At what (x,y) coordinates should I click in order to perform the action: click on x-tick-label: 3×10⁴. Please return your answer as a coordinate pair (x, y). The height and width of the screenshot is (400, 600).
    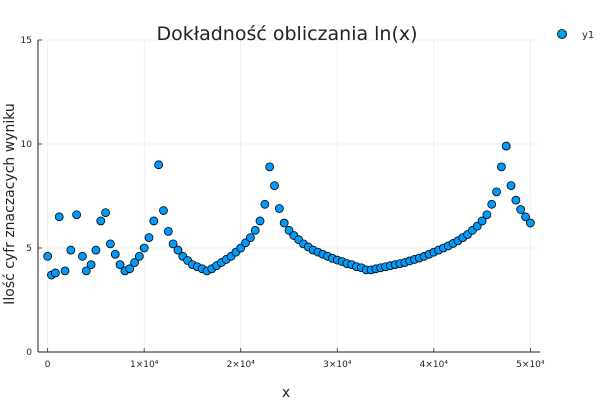
    Looking at the image, I should click on (337, 365).